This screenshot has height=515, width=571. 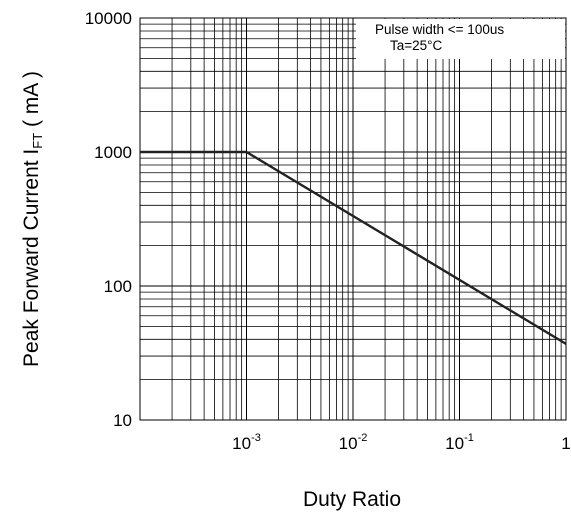 I want to click on y-tick-label: 100, so click(x=118, y=286).